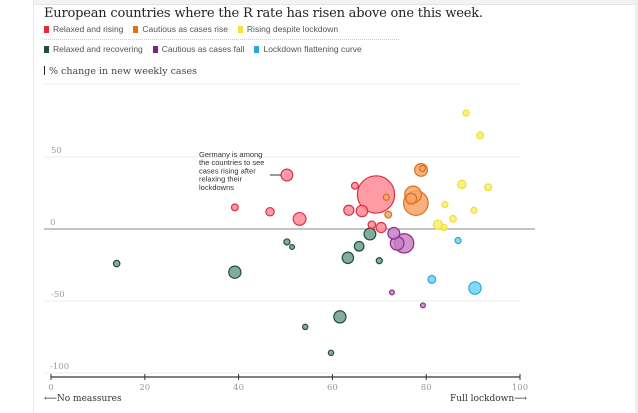  I want to click on legend-label: Relaxed and rising, so click(88, 29).